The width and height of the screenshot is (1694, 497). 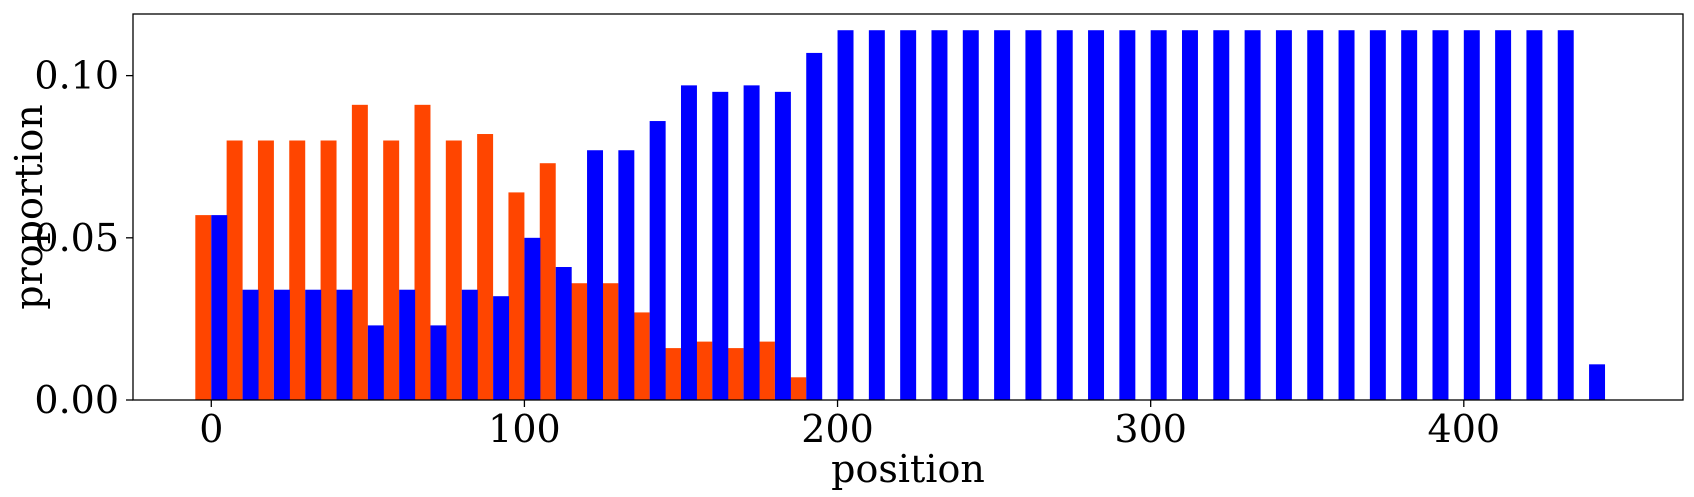 I want to click on x-axis: 0 100 200 300 400, so click(x=849, y=425).